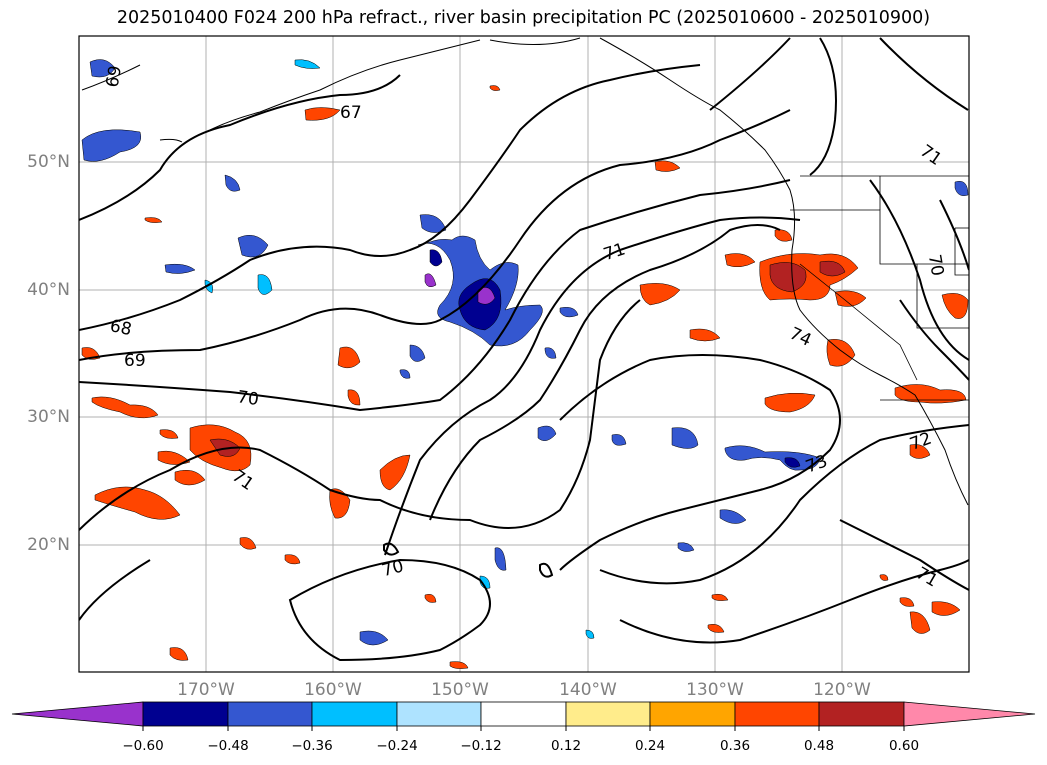 This screenshot has height=765, width=1047. Describe the element at coordinates (48, 290) in the screenshot. I see `lat-label-40n: 40°N` at that location.